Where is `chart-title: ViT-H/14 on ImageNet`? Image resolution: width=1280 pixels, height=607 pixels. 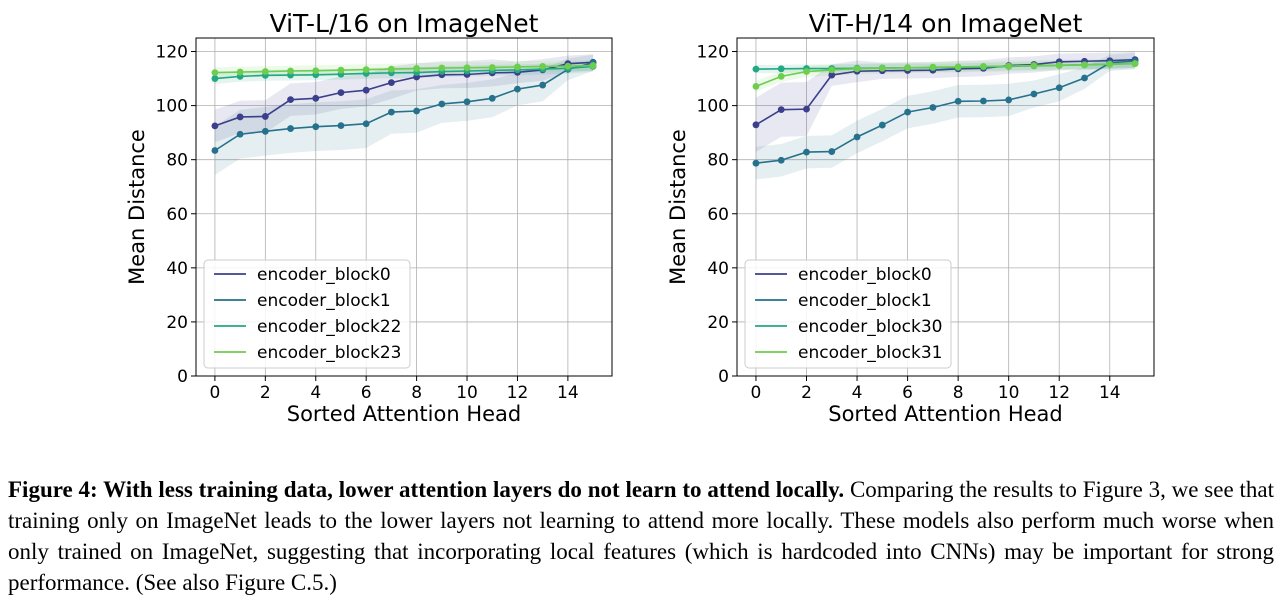 chart-title: ViT-H/14 on ImageNet is located at coordinates (946, 23).